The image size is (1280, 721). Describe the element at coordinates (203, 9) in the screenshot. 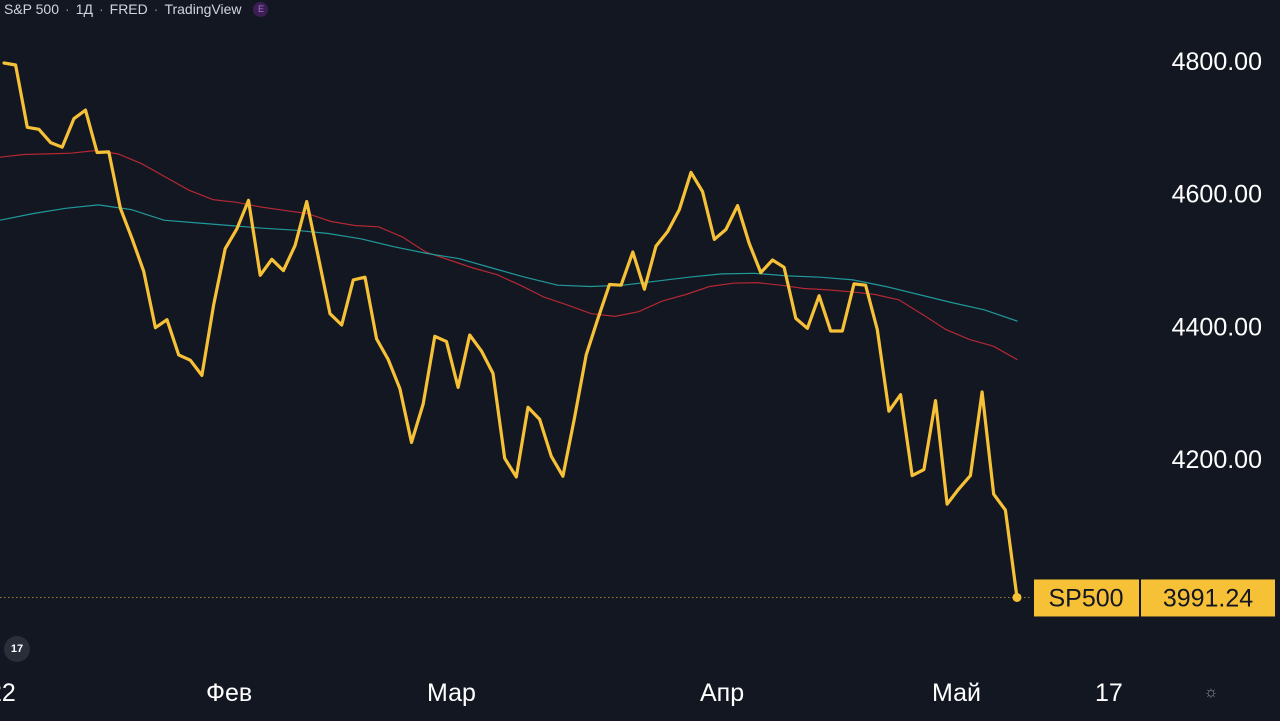

I see `platform-label: TradingView` at that location.